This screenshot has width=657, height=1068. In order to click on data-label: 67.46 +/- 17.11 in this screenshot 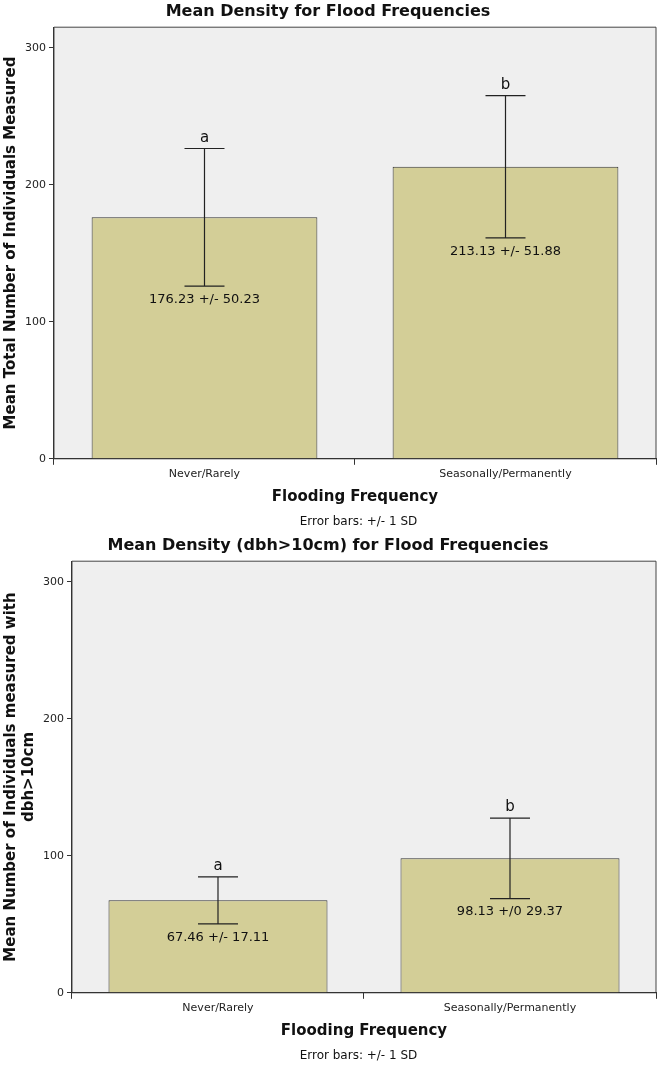, I will do `click(218, 936)`.